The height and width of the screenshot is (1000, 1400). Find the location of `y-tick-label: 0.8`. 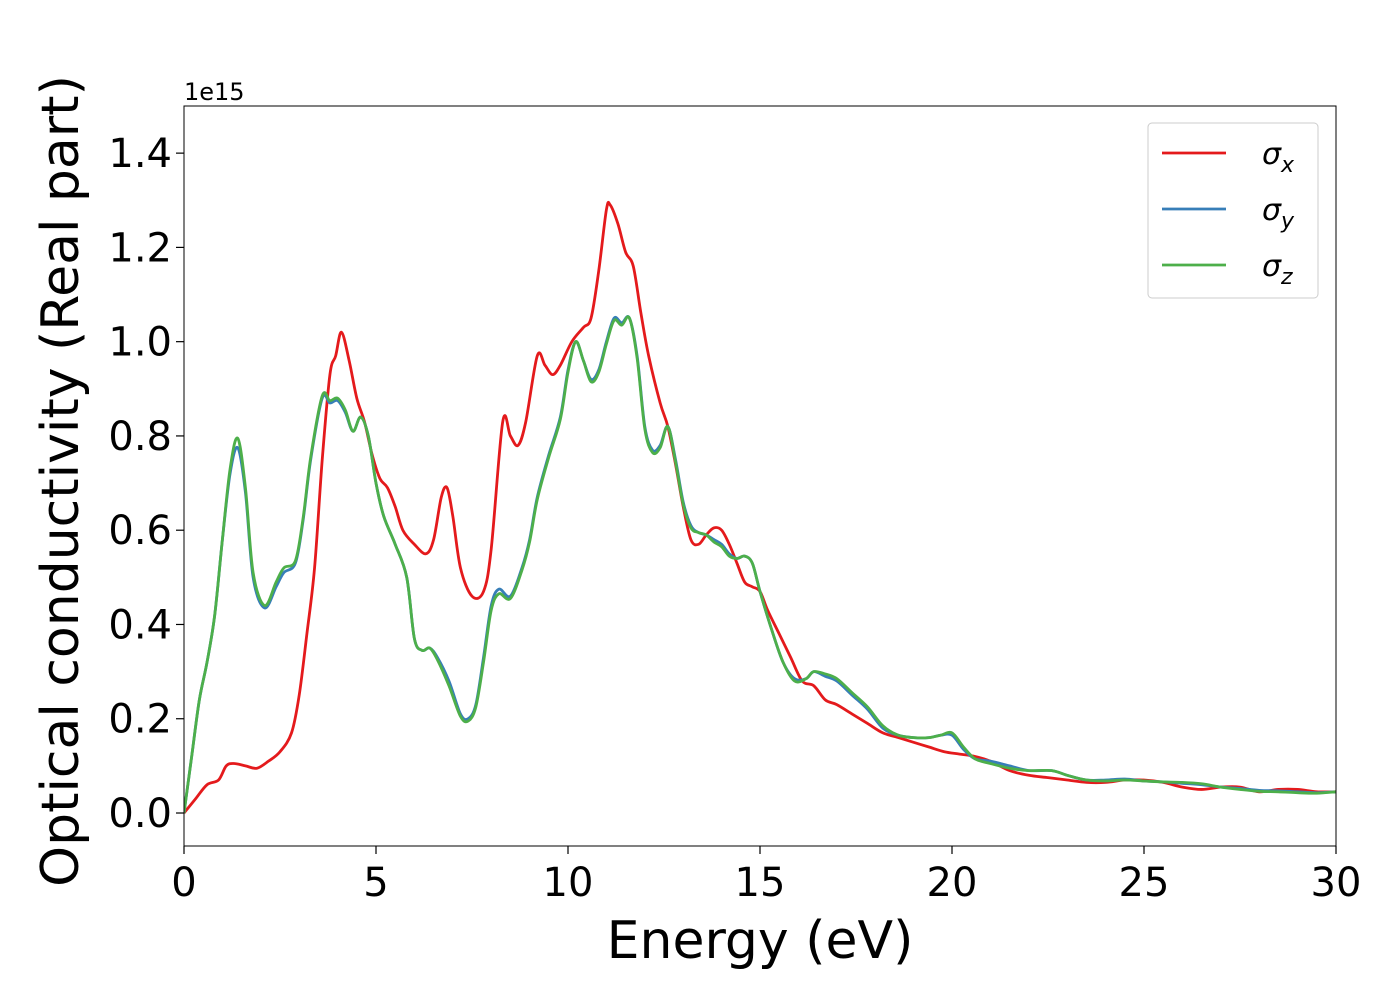

y-tick-label: 0.8 is located at coordinates (140, 437).